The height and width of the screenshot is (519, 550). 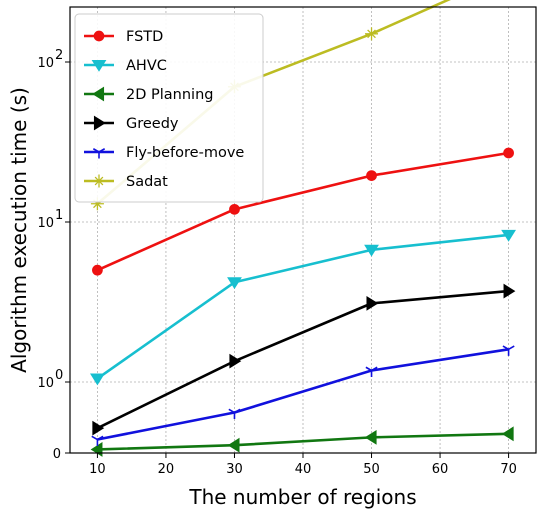 I want to click on x-tick-label: 50, so click(x=371, y=469).